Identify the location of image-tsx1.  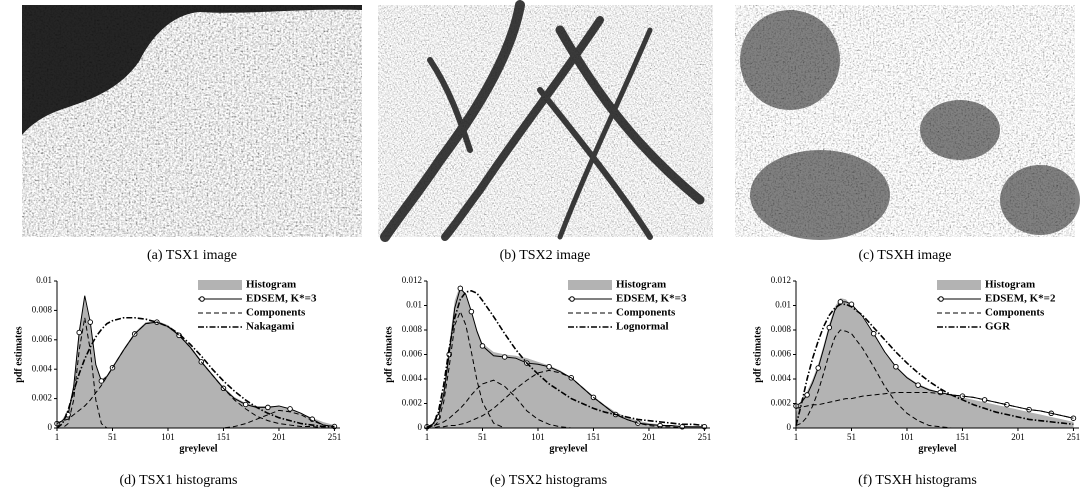
(192, 121).